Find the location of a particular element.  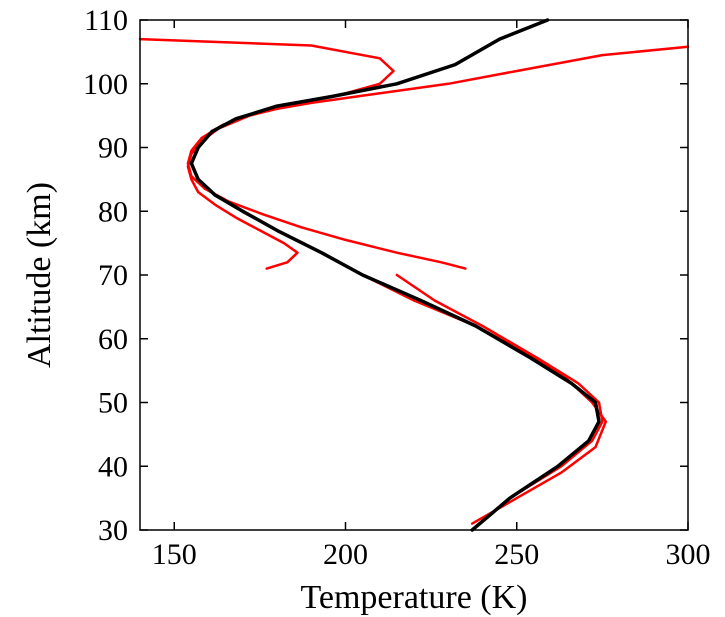

y-tick-label: 110 is located at coordinates (106, 20).